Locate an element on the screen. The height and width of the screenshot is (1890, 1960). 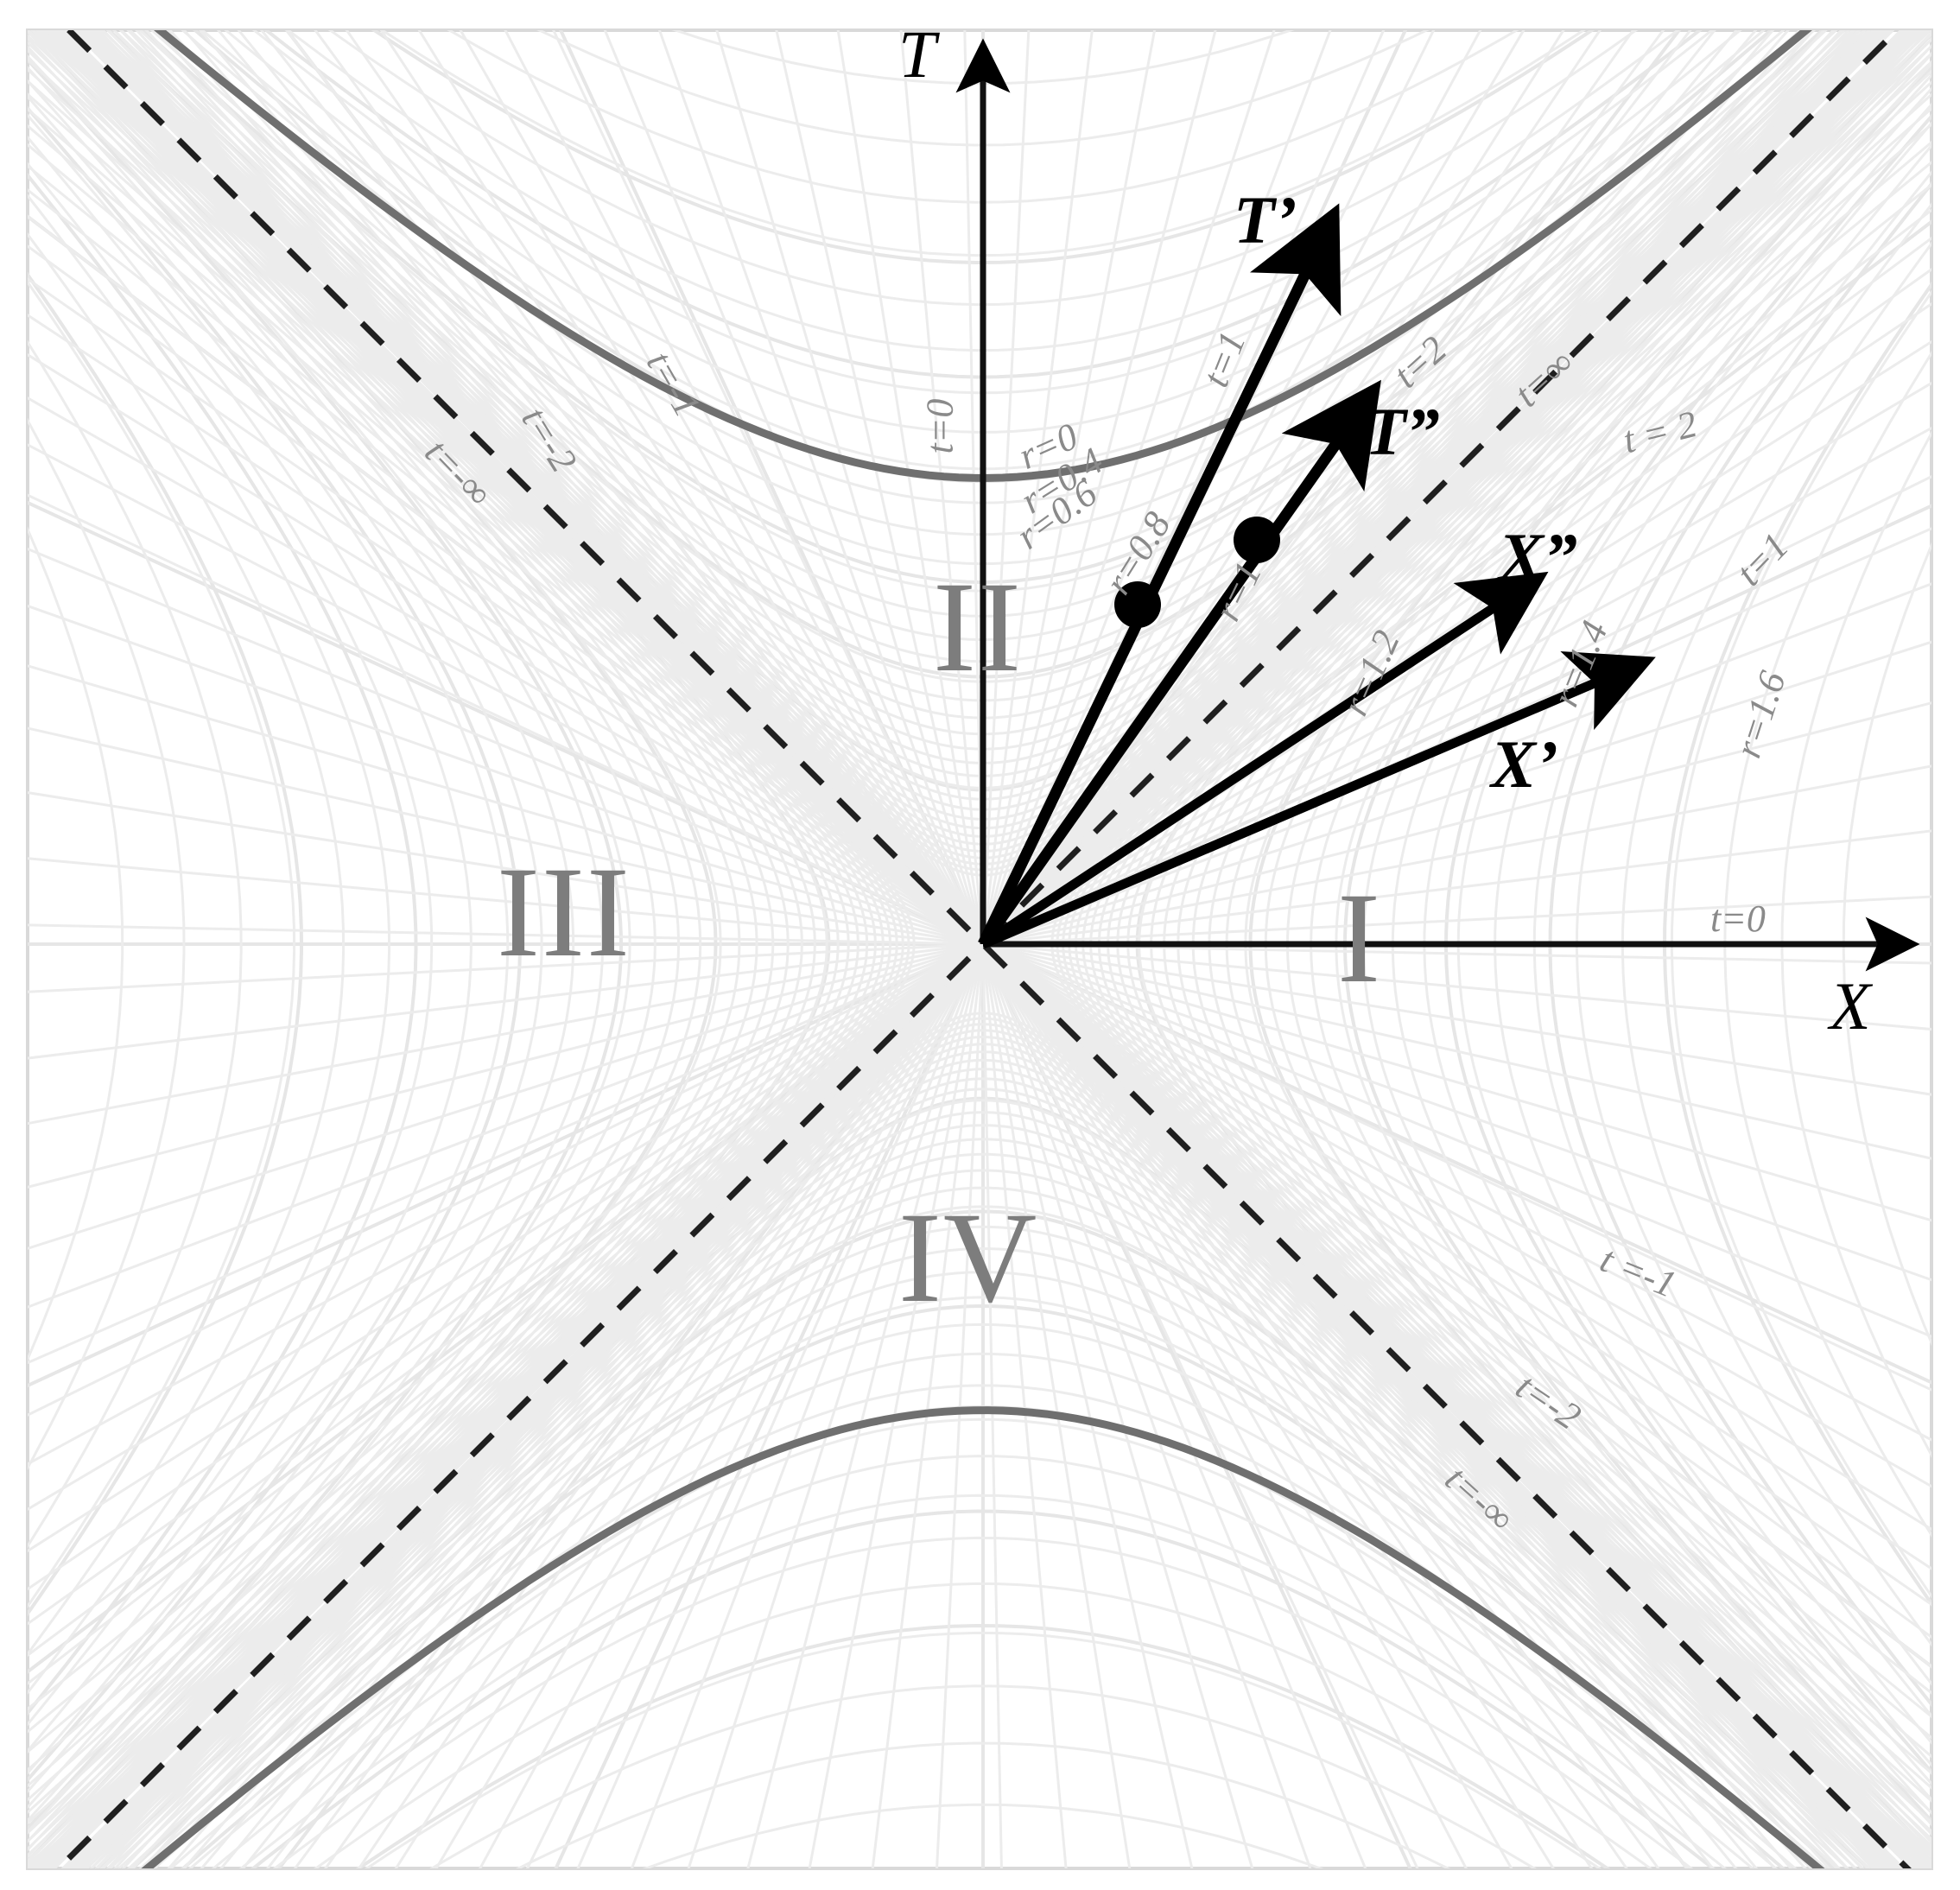
axis-T-double-prime is located at coordinates (1179, 663).